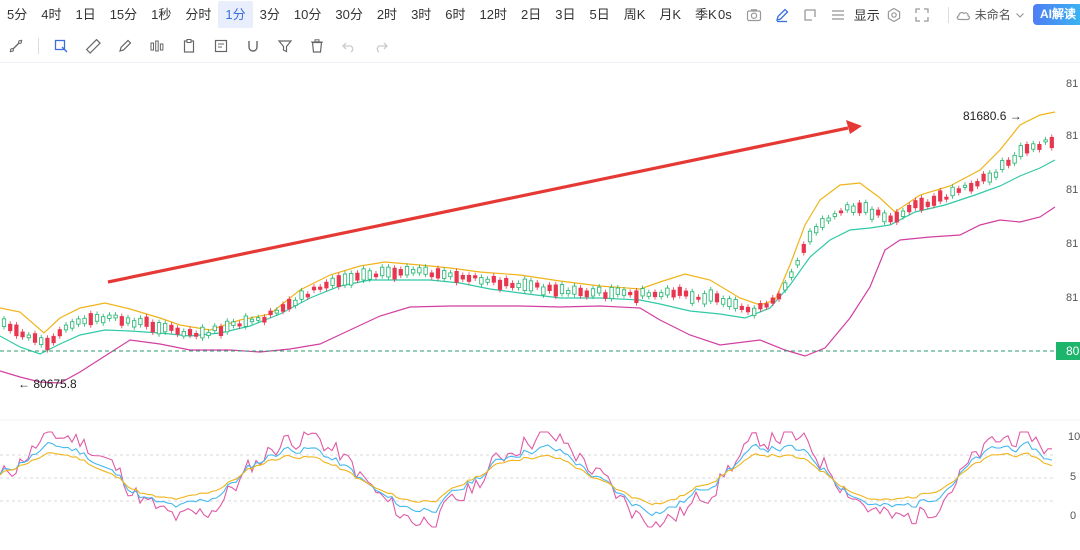 The image size is (1080, 550). Describe the element at coordinates (782, 15) in the screenshot. I see `pencil-icon` at that location.